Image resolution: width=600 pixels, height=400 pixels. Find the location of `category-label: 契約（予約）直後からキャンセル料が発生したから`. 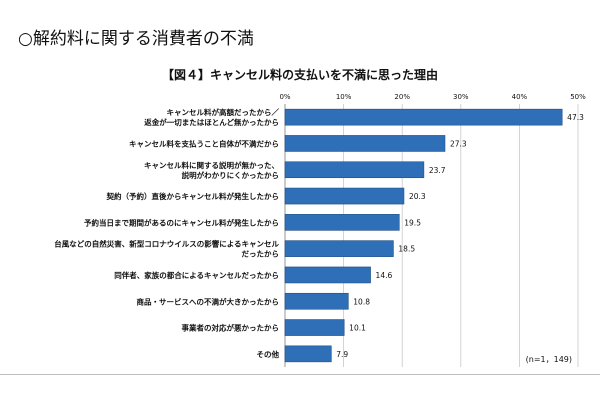

category-label: 契約（予約）直後からキャンセル料が発生したから is located at coordinates (193, 196).